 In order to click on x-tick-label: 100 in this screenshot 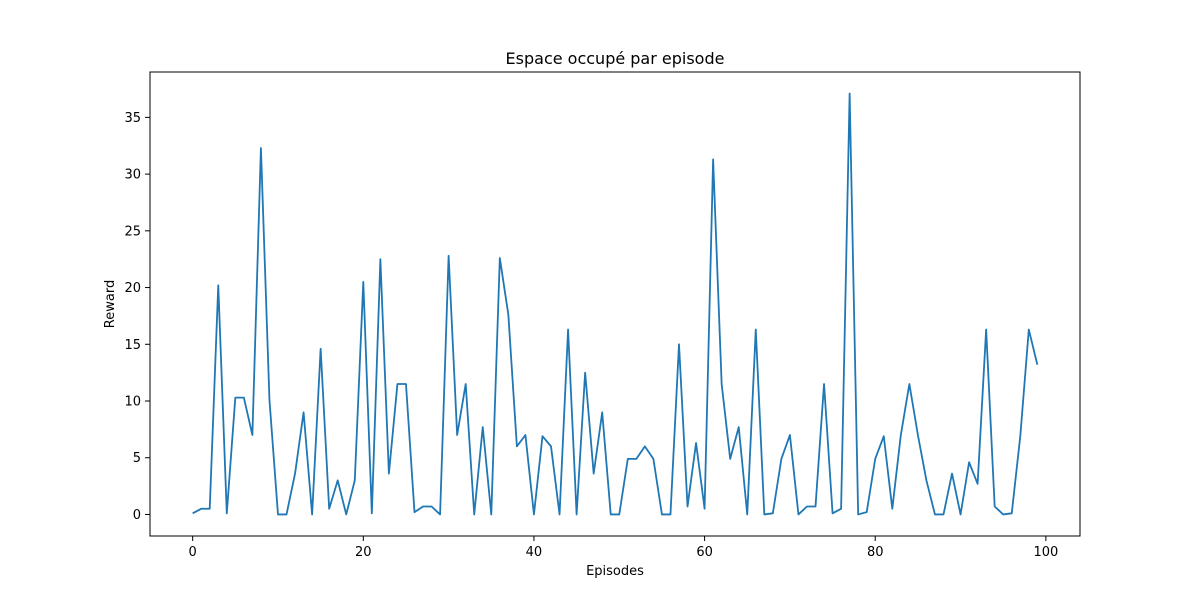, I will do `click(1045, 552)`.